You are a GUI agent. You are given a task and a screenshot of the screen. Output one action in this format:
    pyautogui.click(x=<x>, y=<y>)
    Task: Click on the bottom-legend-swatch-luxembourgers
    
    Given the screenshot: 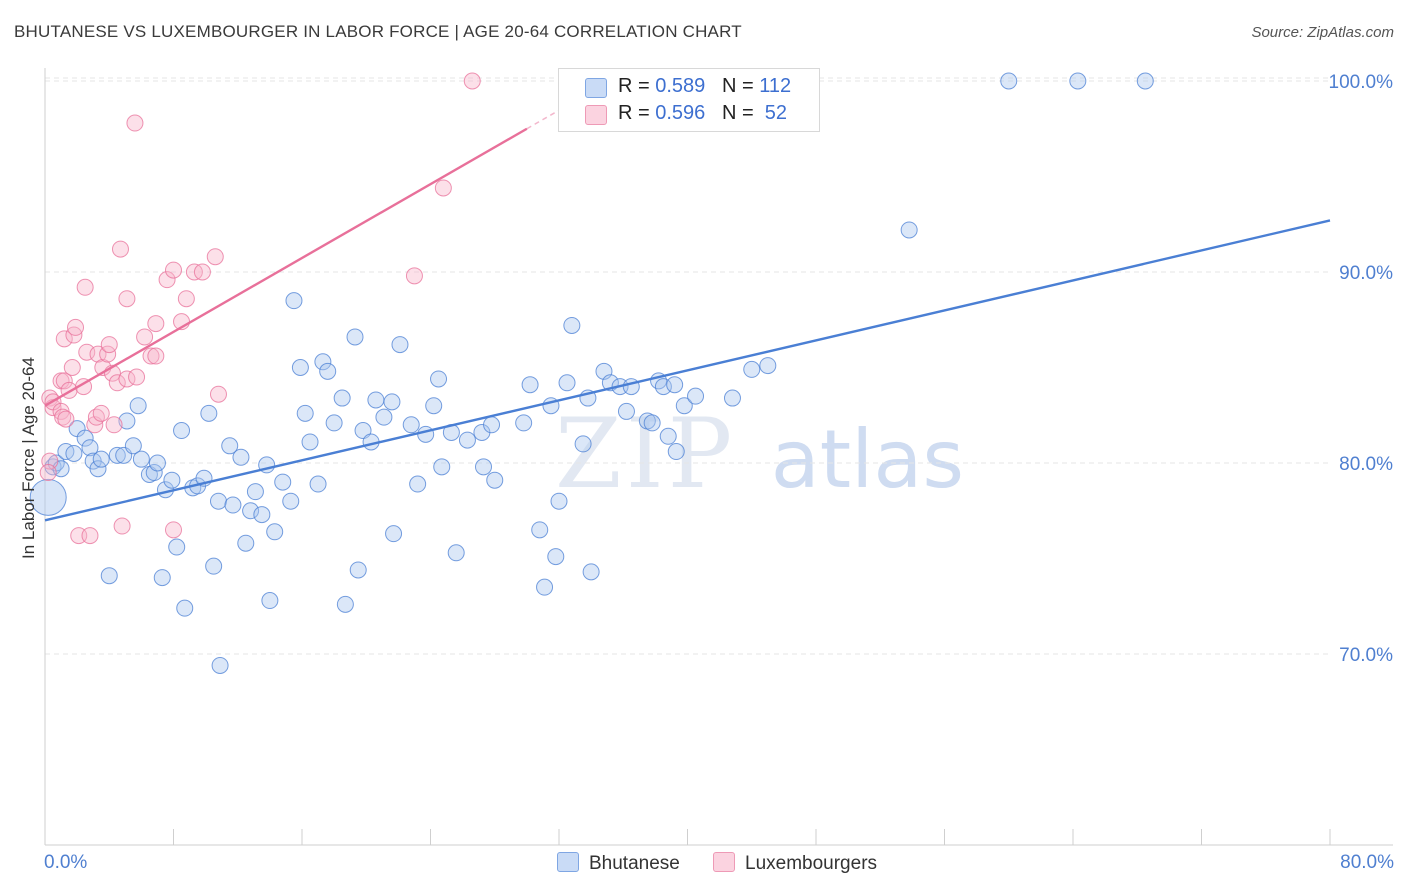 What is the action you would take?
    pyautogui.click(x=724, y=862)
    